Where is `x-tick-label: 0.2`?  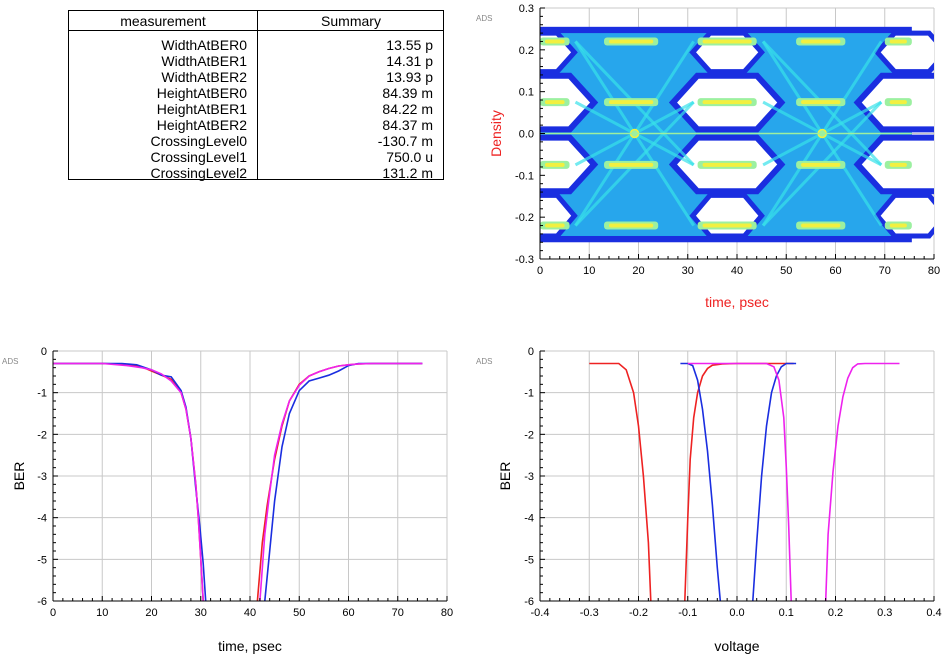 x-tick-label: 0.2 is located at coordinates (835, 613).